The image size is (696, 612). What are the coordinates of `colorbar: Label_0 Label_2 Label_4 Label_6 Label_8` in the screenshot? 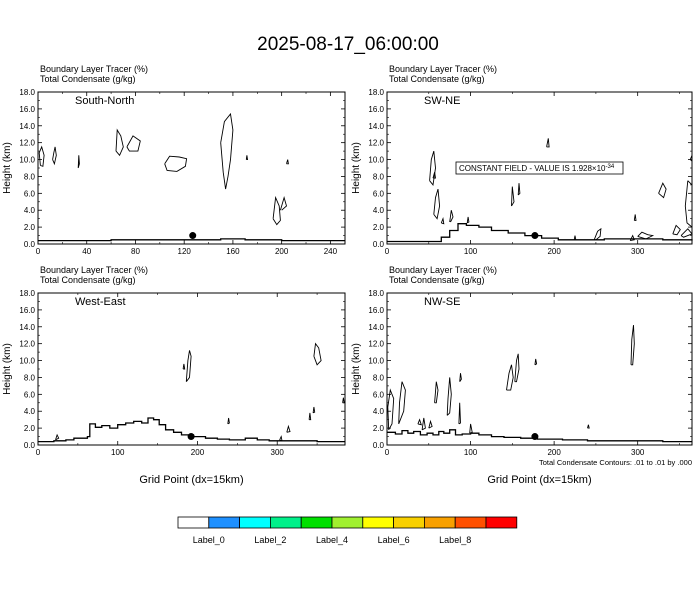 It's located at (347, 530).